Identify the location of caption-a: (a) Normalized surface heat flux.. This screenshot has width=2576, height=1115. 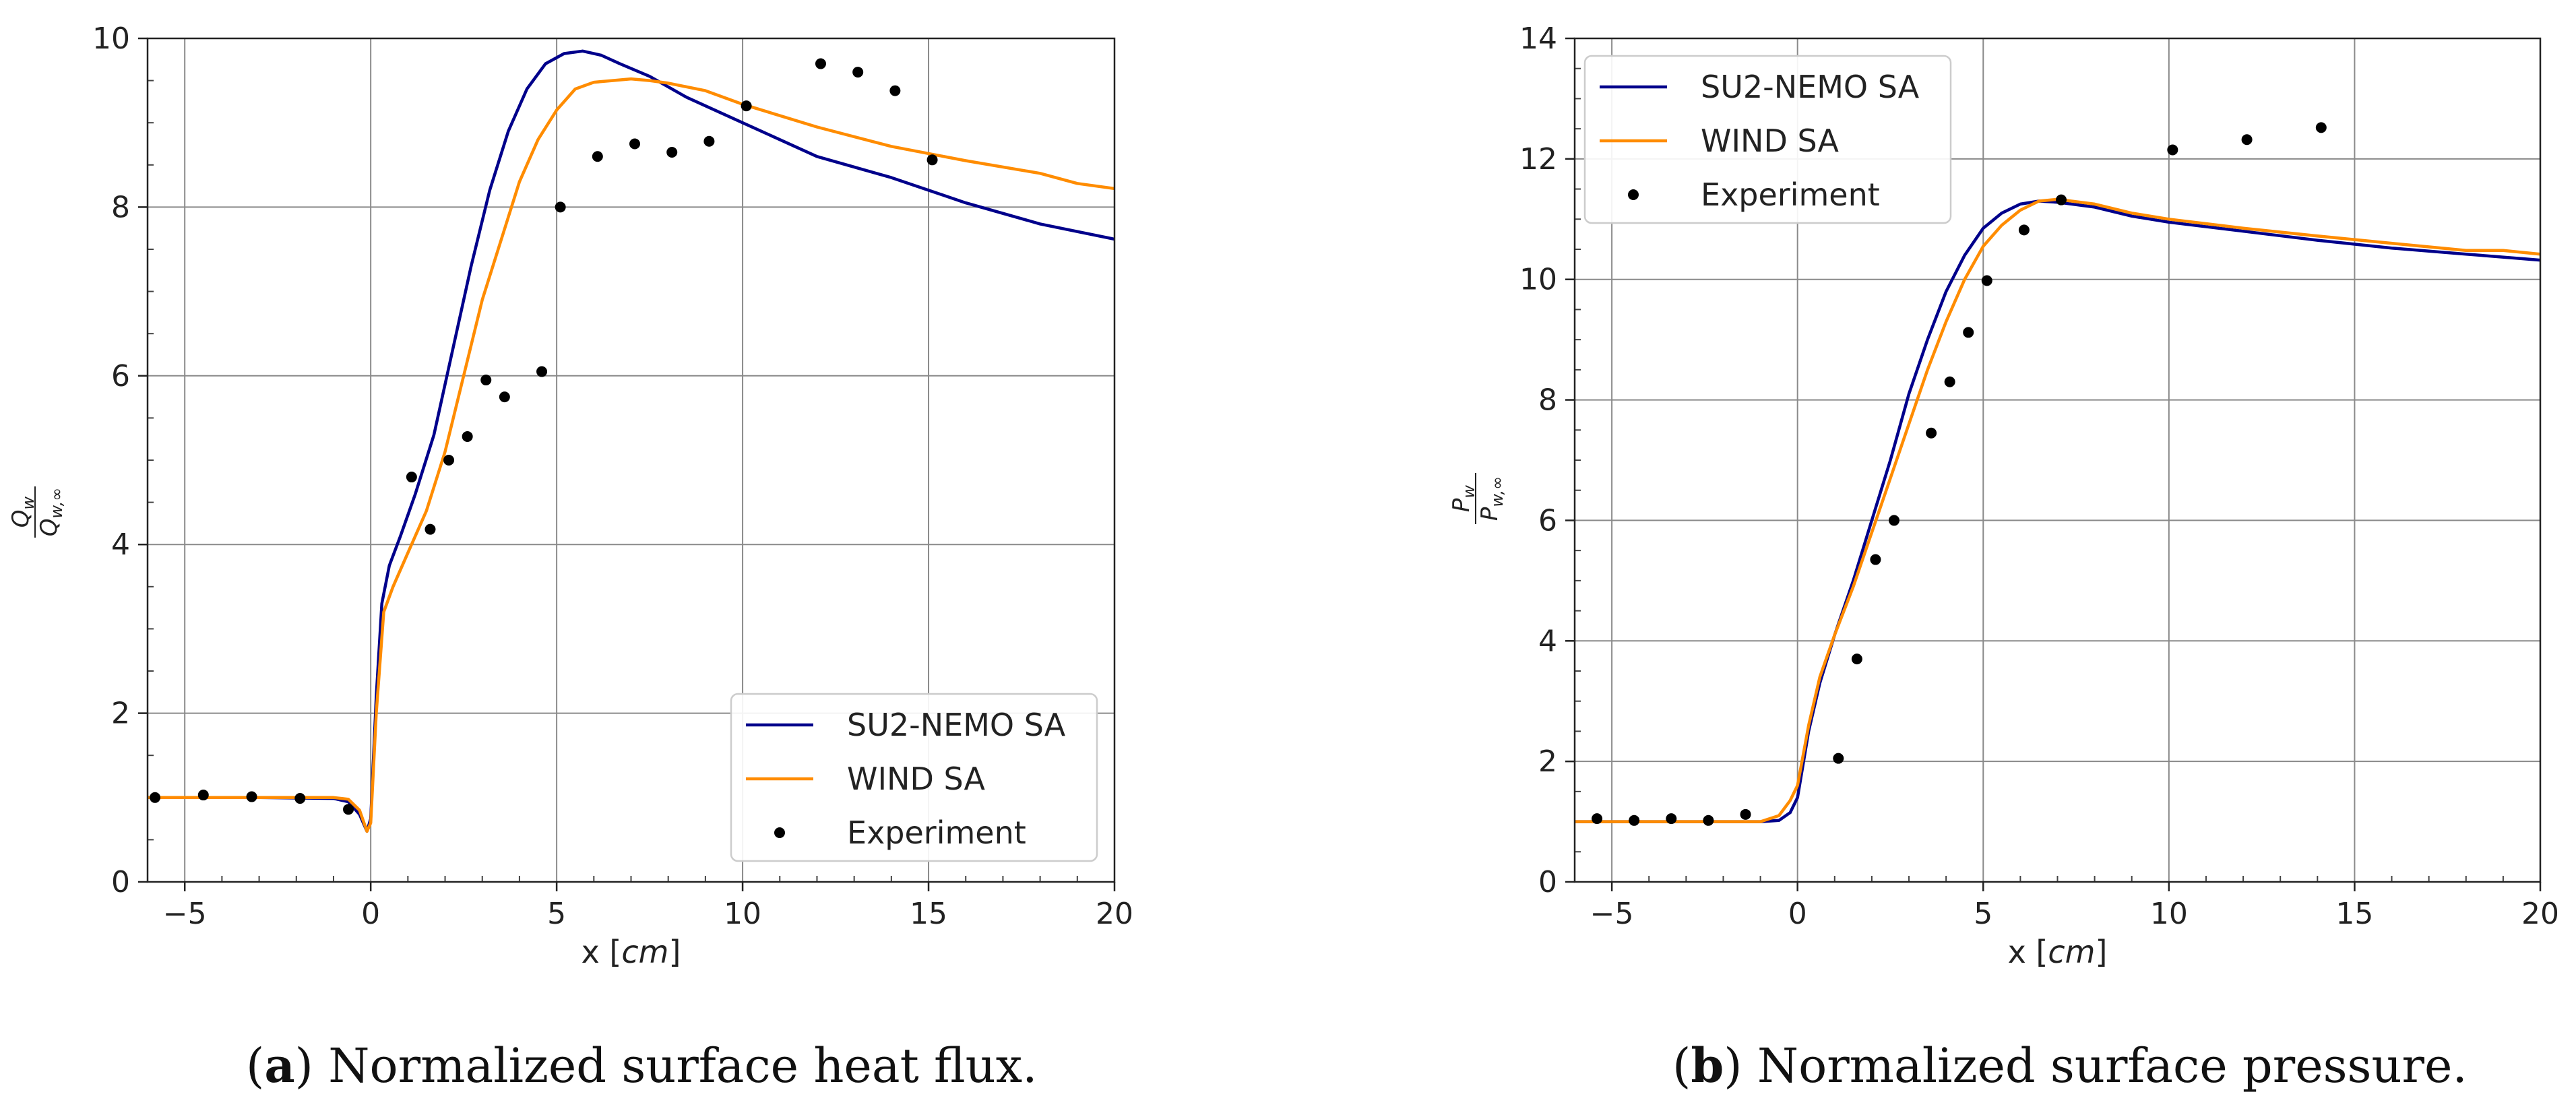
(642, 1065).